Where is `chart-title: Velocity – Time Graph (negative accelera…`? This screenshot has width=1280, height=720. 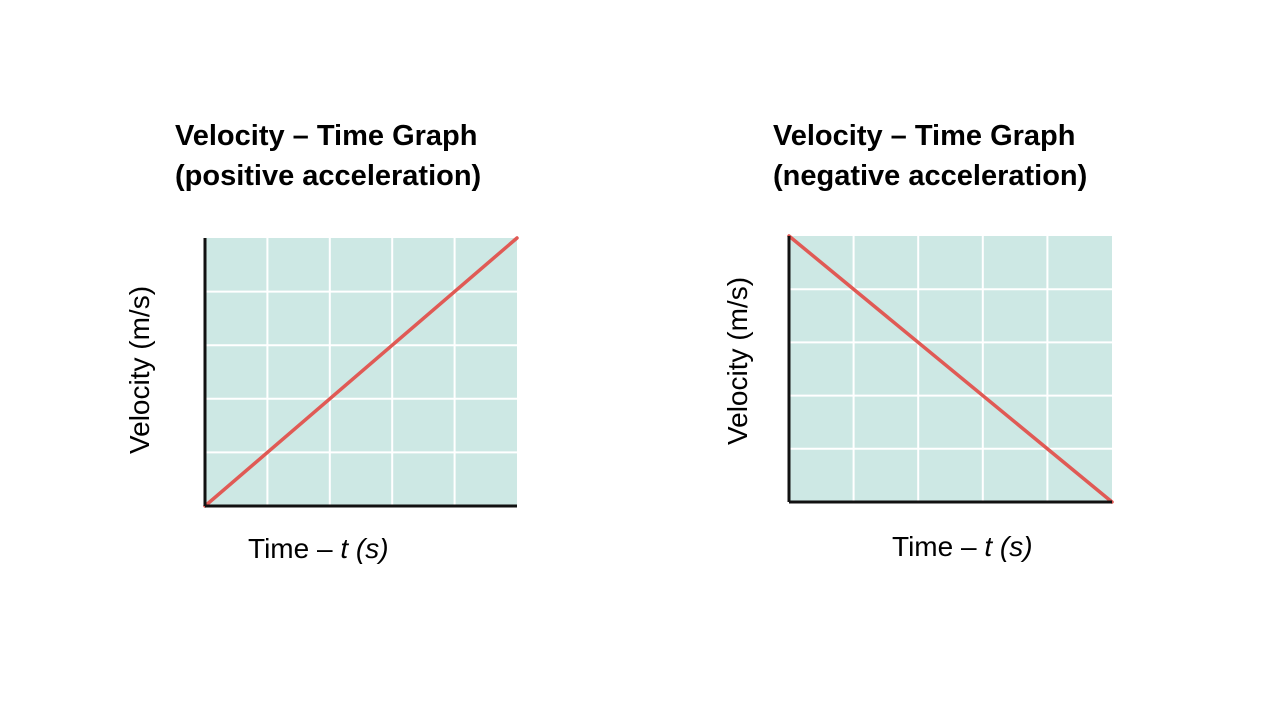 chart-title: Velocity – Time Graph (negative accelera… is located at coordinates (930, 156).